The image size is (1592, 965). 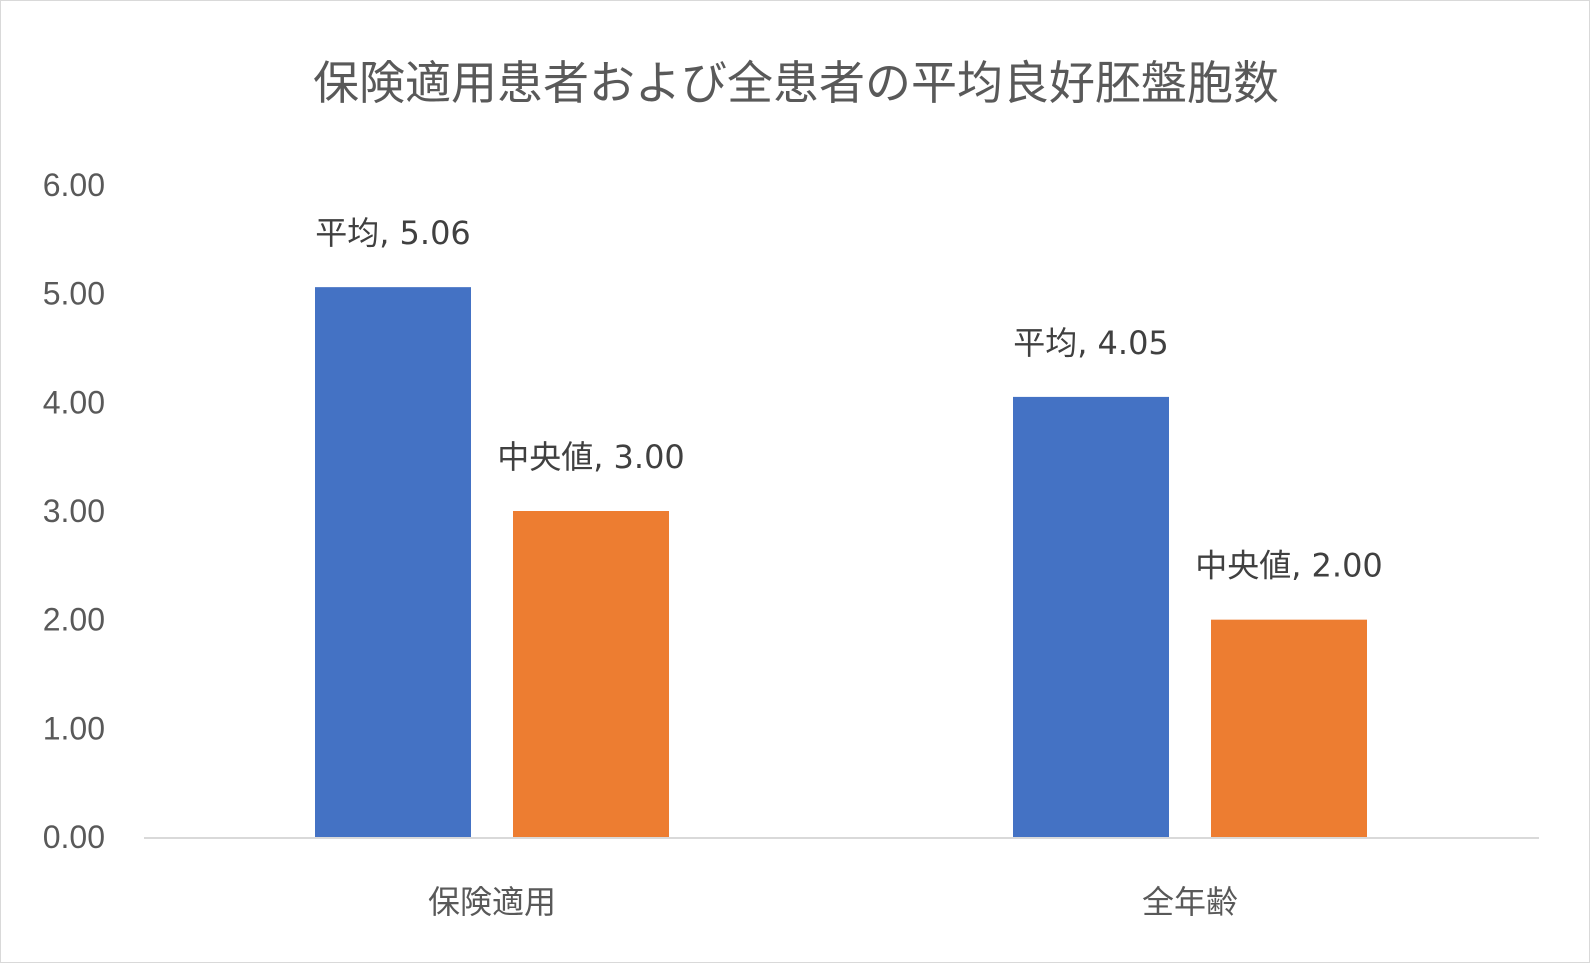 I want to click on data-label-median-1: 中央値, 2.00, so click(x=1289, y=566).